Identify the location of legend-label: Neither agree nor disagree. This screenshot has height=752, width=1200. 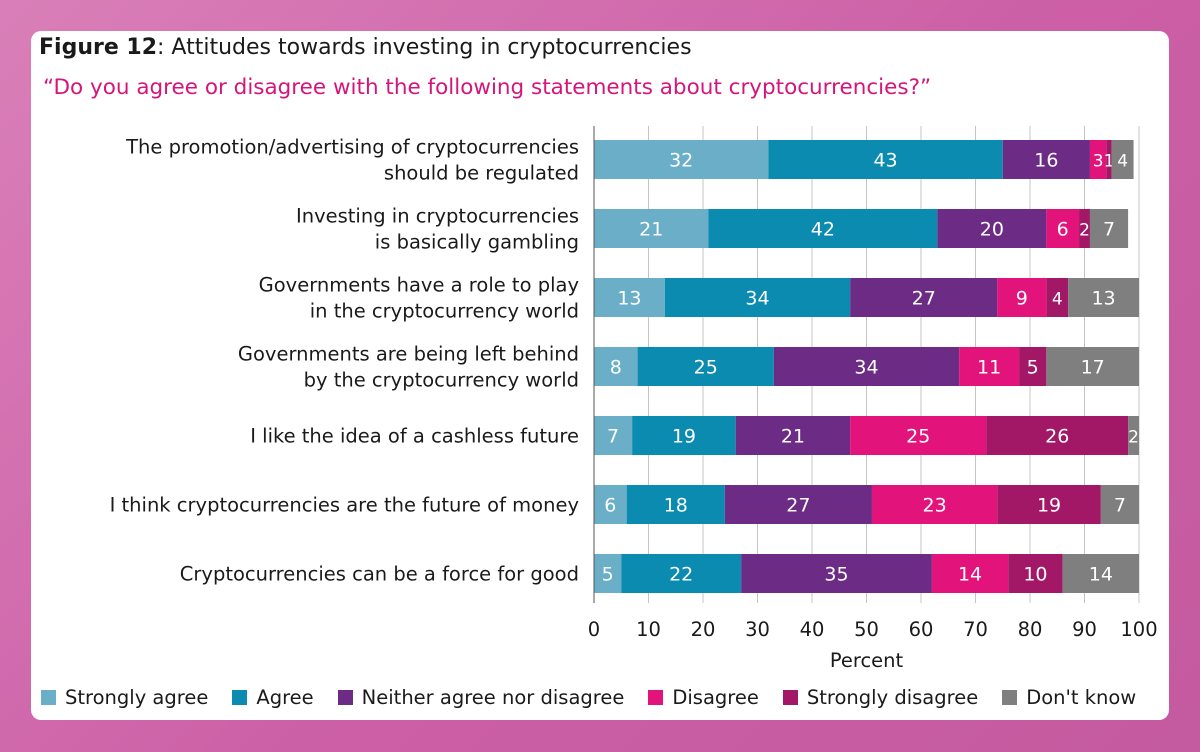
(493, 697).